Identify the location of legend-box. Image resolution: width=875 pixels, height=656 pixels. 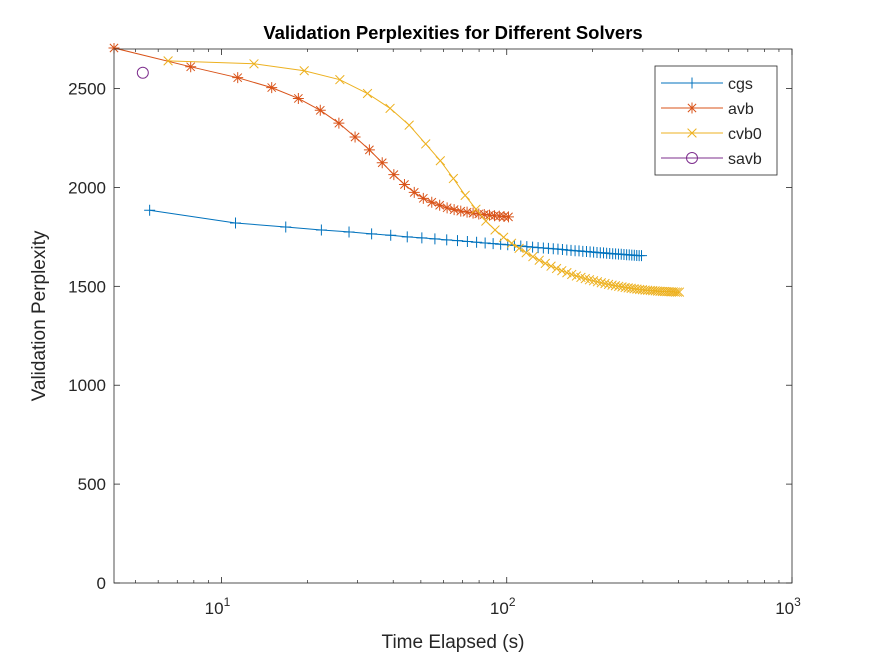
(716, 120).